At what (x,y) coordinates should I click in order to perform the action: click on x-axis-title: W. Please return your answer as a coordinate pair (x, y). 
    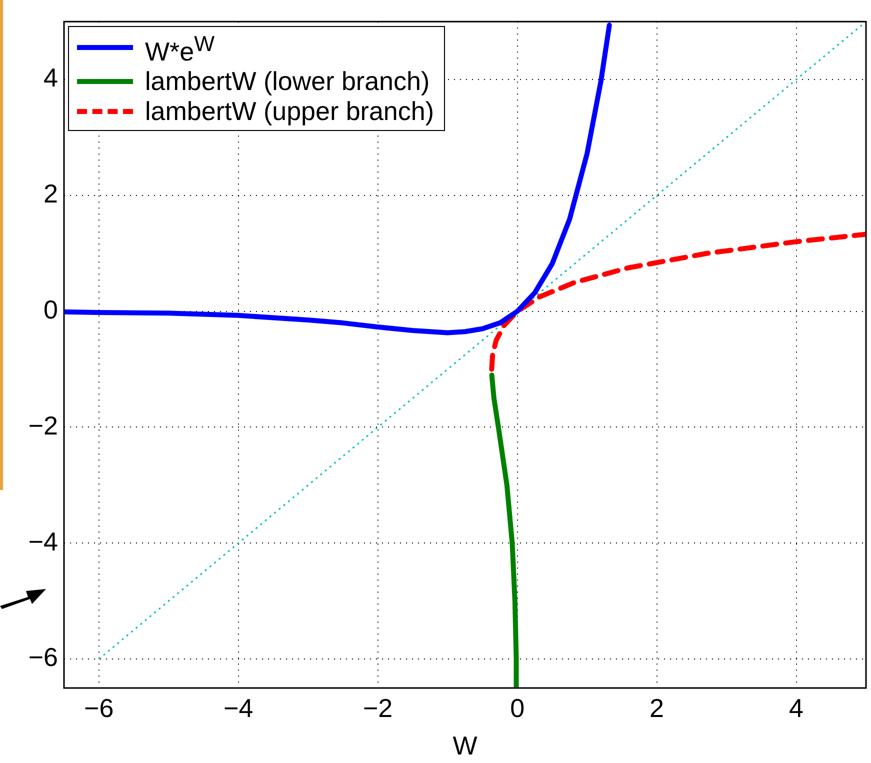
    Looking at the image, I should click on (465, 745).